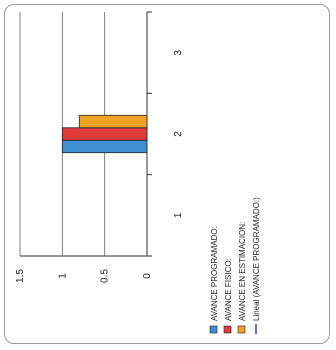  Describe the element at coordinates (228, 289) in the screenshot. I see `legend-label: AVANCE FISICO:` at that location.